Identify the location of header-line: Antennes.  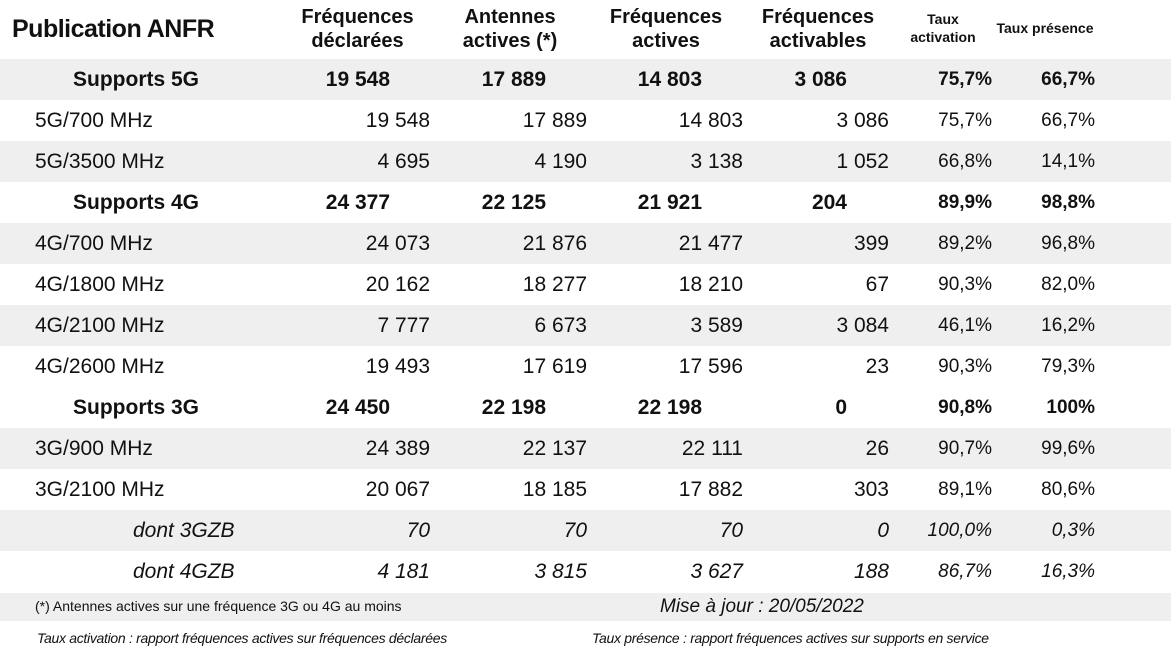
(510, 17).